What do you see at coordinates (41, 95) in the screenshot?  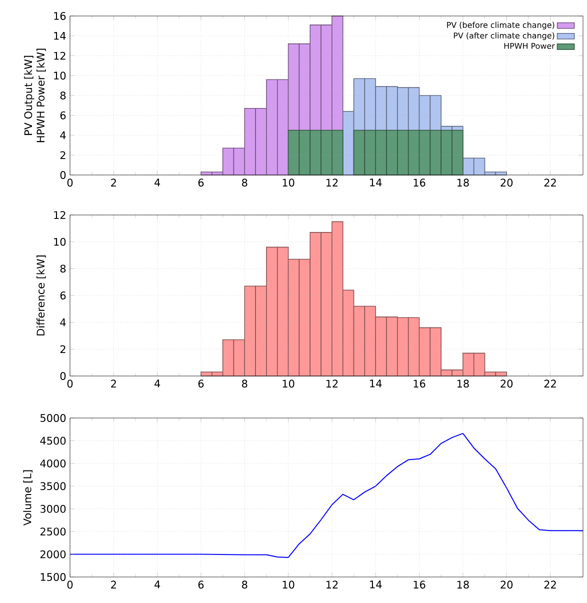 I see `text: HPWH Power [kW]` at bounding box center [41, 95].